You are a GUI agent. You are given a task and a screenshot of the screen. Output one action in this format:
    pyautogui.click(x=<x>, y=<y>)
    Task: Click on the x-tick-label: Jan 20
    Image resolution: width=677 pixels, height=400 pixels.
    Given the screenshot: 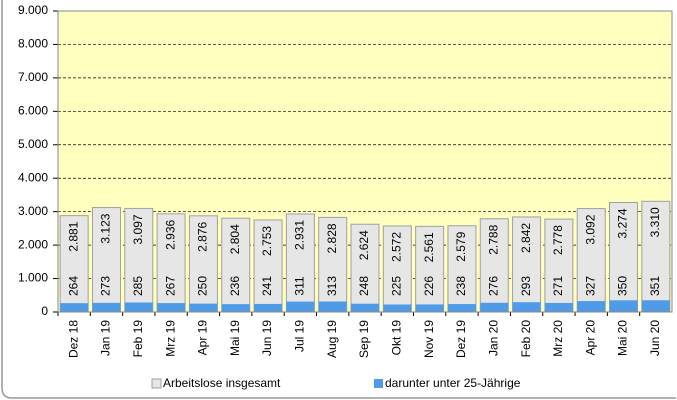 What is the action you would take?
    pyautogui.click(x=493, y=338)
    